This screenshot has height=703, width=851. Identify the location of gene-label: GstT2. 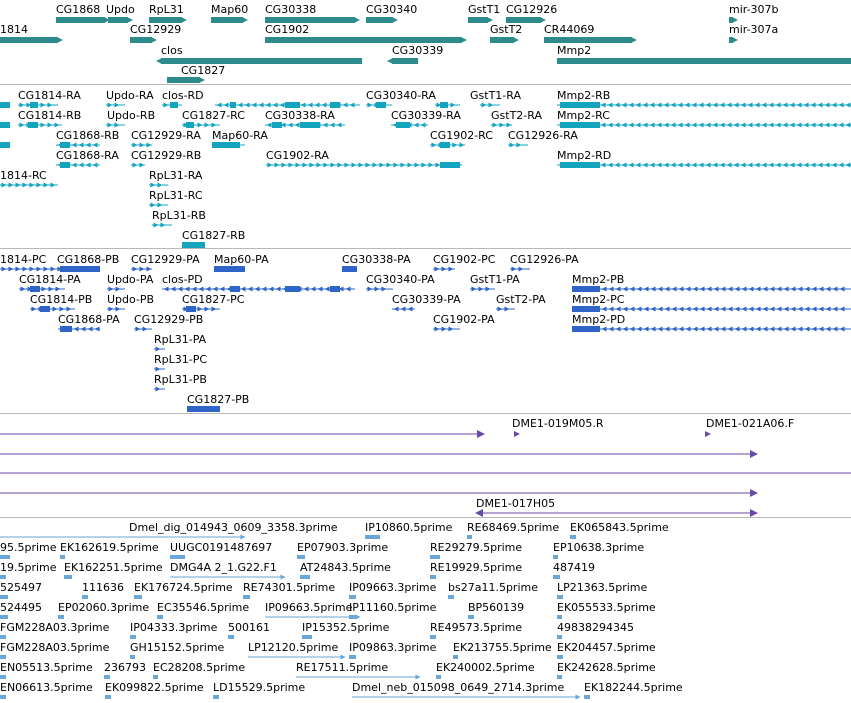
(506, 29).